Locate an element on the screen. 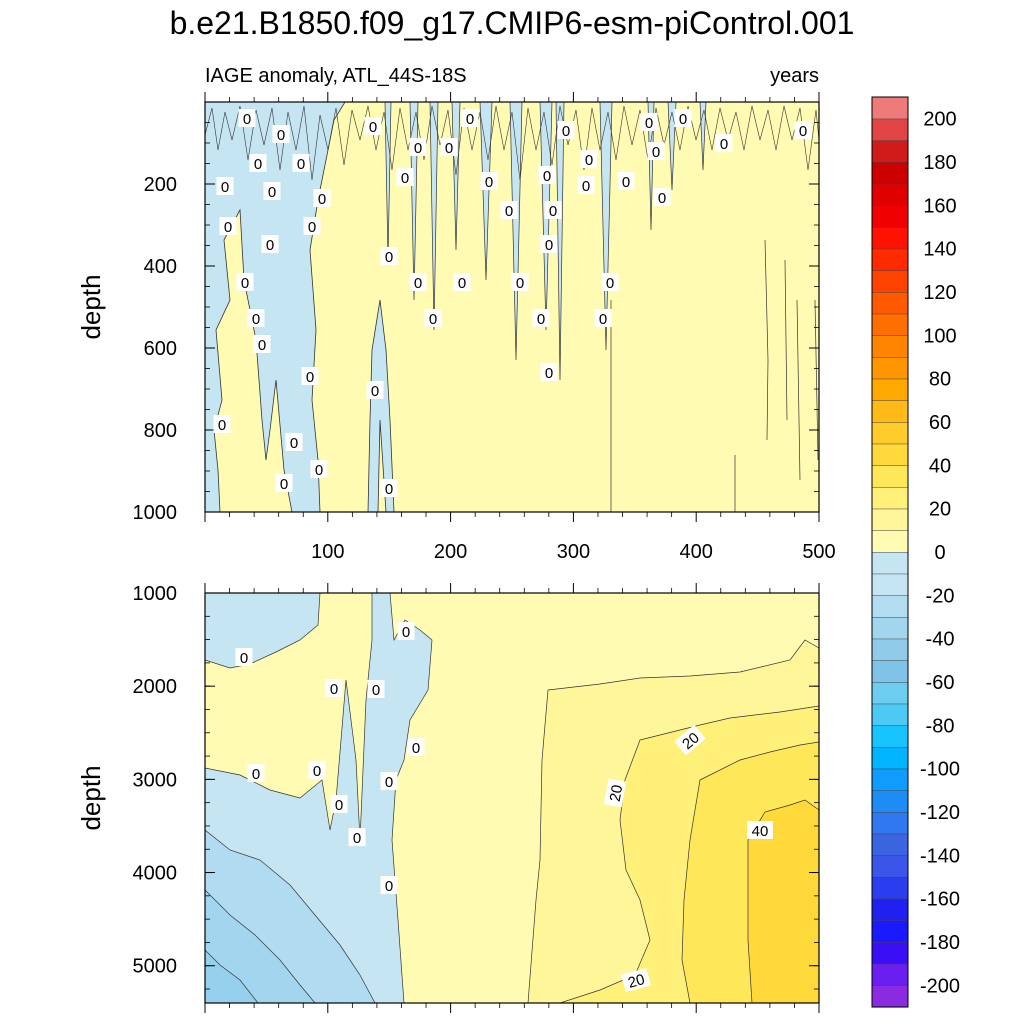 Image resolution: width=1024 pixels, height=1024 pixels. colorbar-label: 160 is located at coordinates (939, 206).